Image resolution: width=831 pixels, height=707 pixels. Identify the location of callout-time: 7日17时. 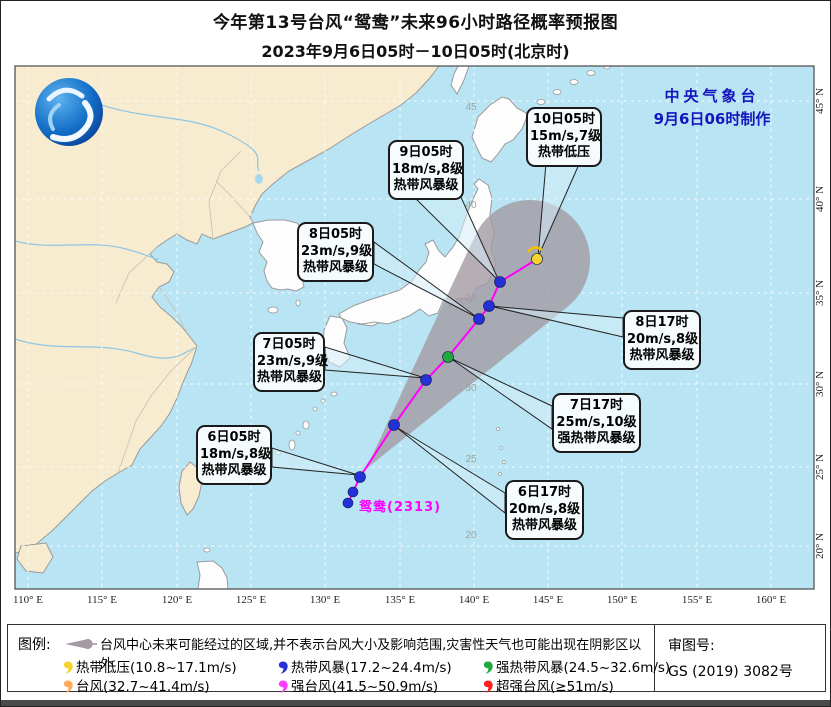
(596, 405).